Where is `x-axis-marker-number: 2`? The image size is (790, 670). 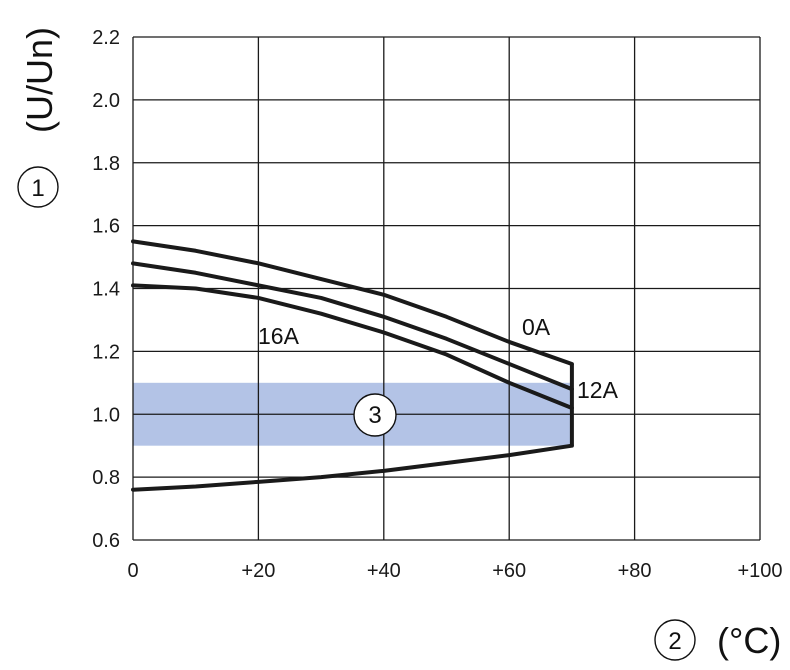
x-axis-marker-number: 2 is located at coordinates (674, 641).